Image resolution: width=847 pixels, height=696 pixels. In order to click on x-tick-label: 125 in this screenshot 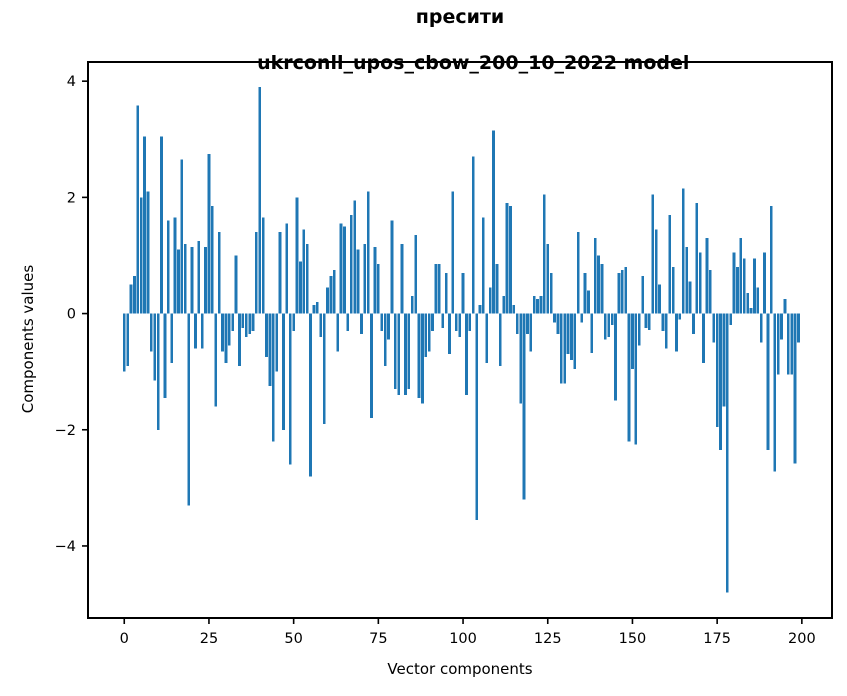, I will do `click(548, 639)`.